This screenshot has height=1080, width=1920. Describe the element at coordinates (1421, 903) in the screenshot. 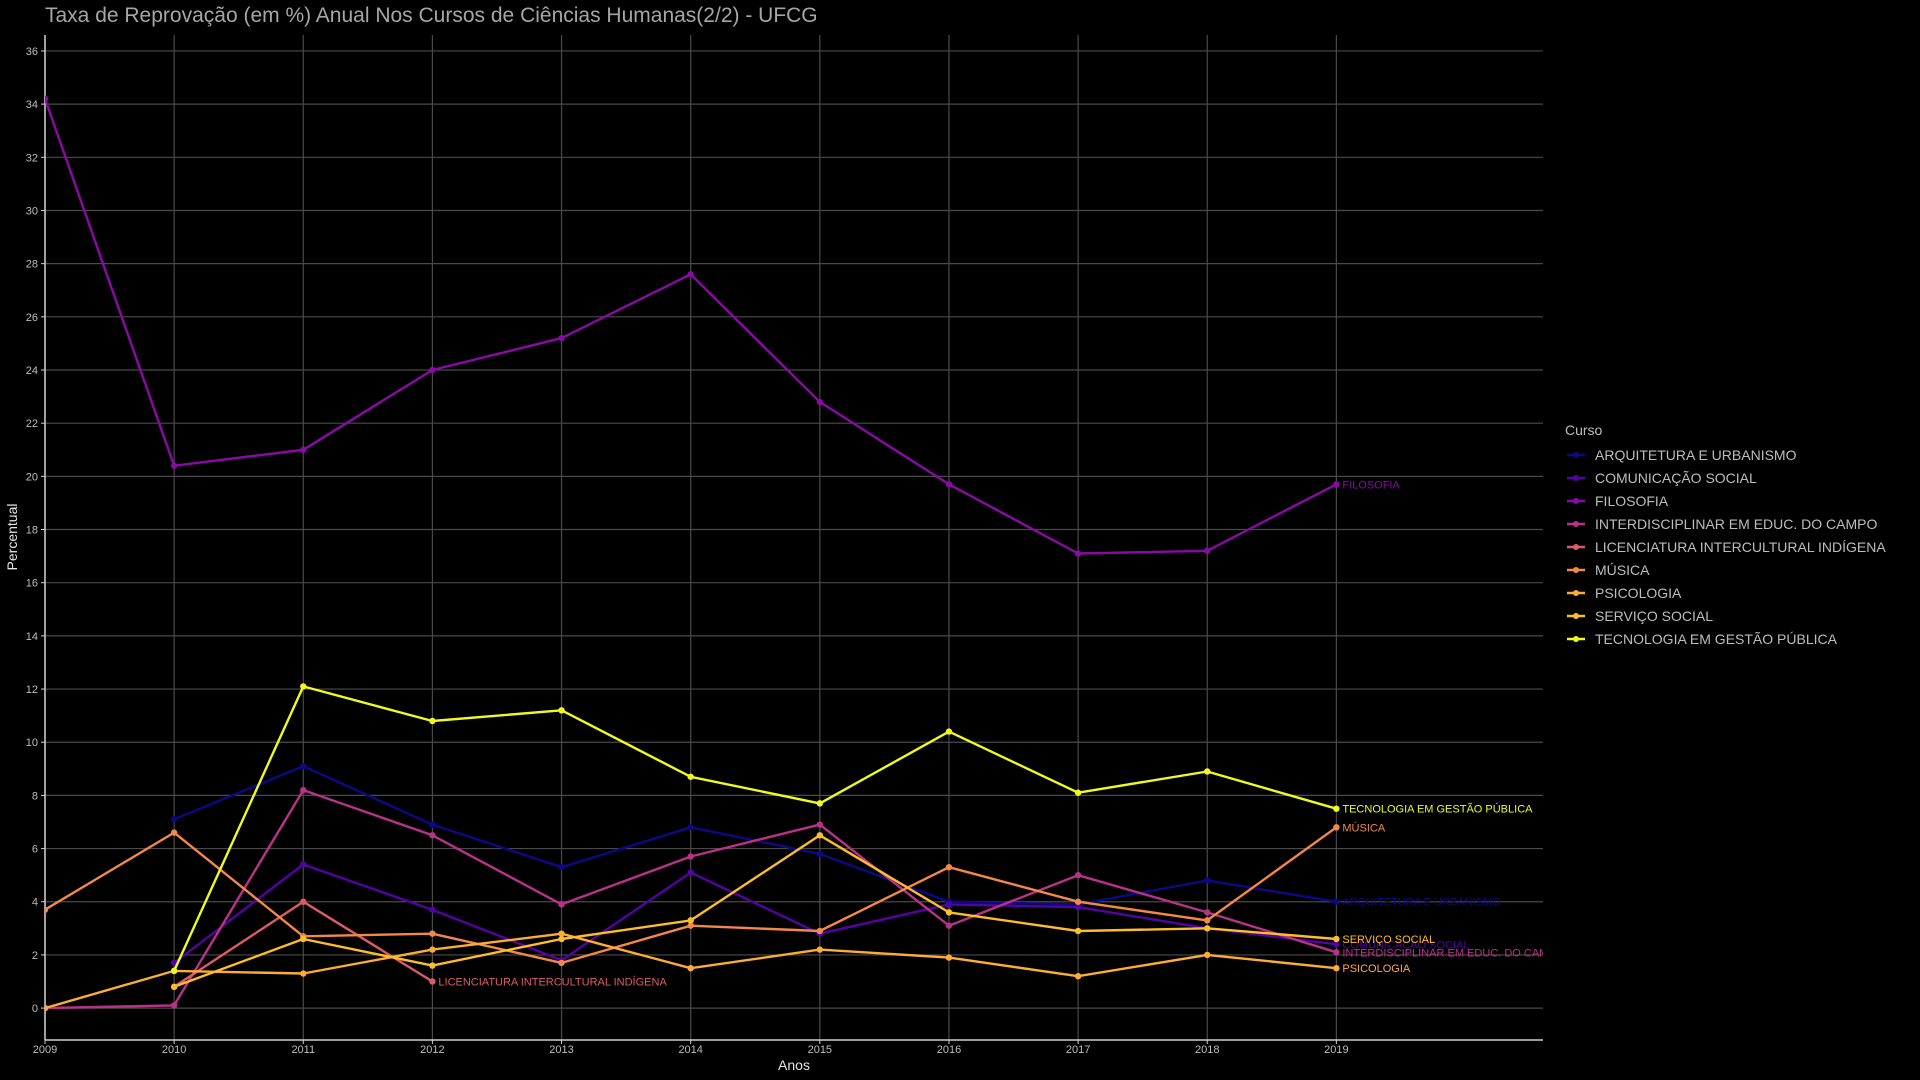

I see `series-end-label: ARQUITETURA E URBANISMO` at that location.